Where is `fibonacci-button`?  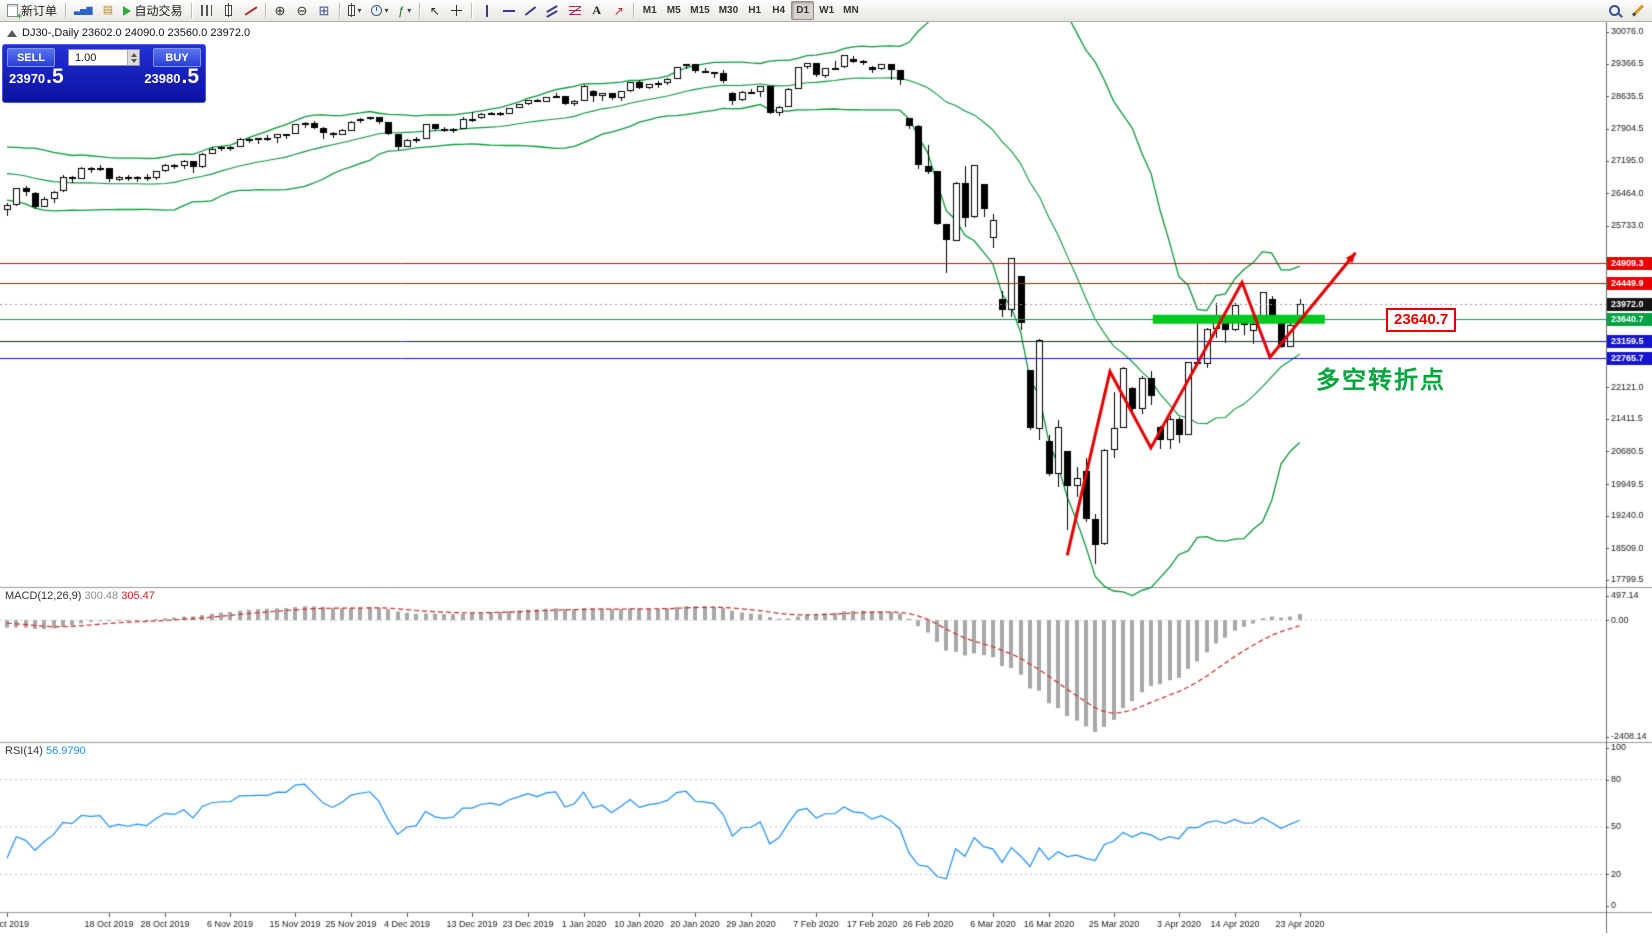 fibonacci-button is located at coordinates (574, 10).